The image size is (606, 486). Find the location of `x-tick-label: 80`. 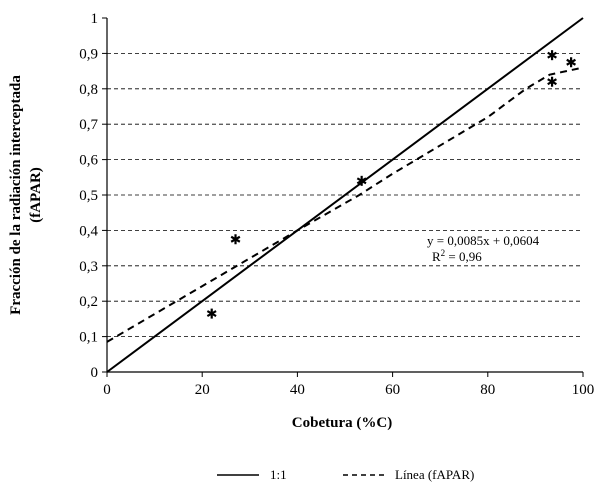

x-tick-label: 80 is located at coordinates (487, 390).